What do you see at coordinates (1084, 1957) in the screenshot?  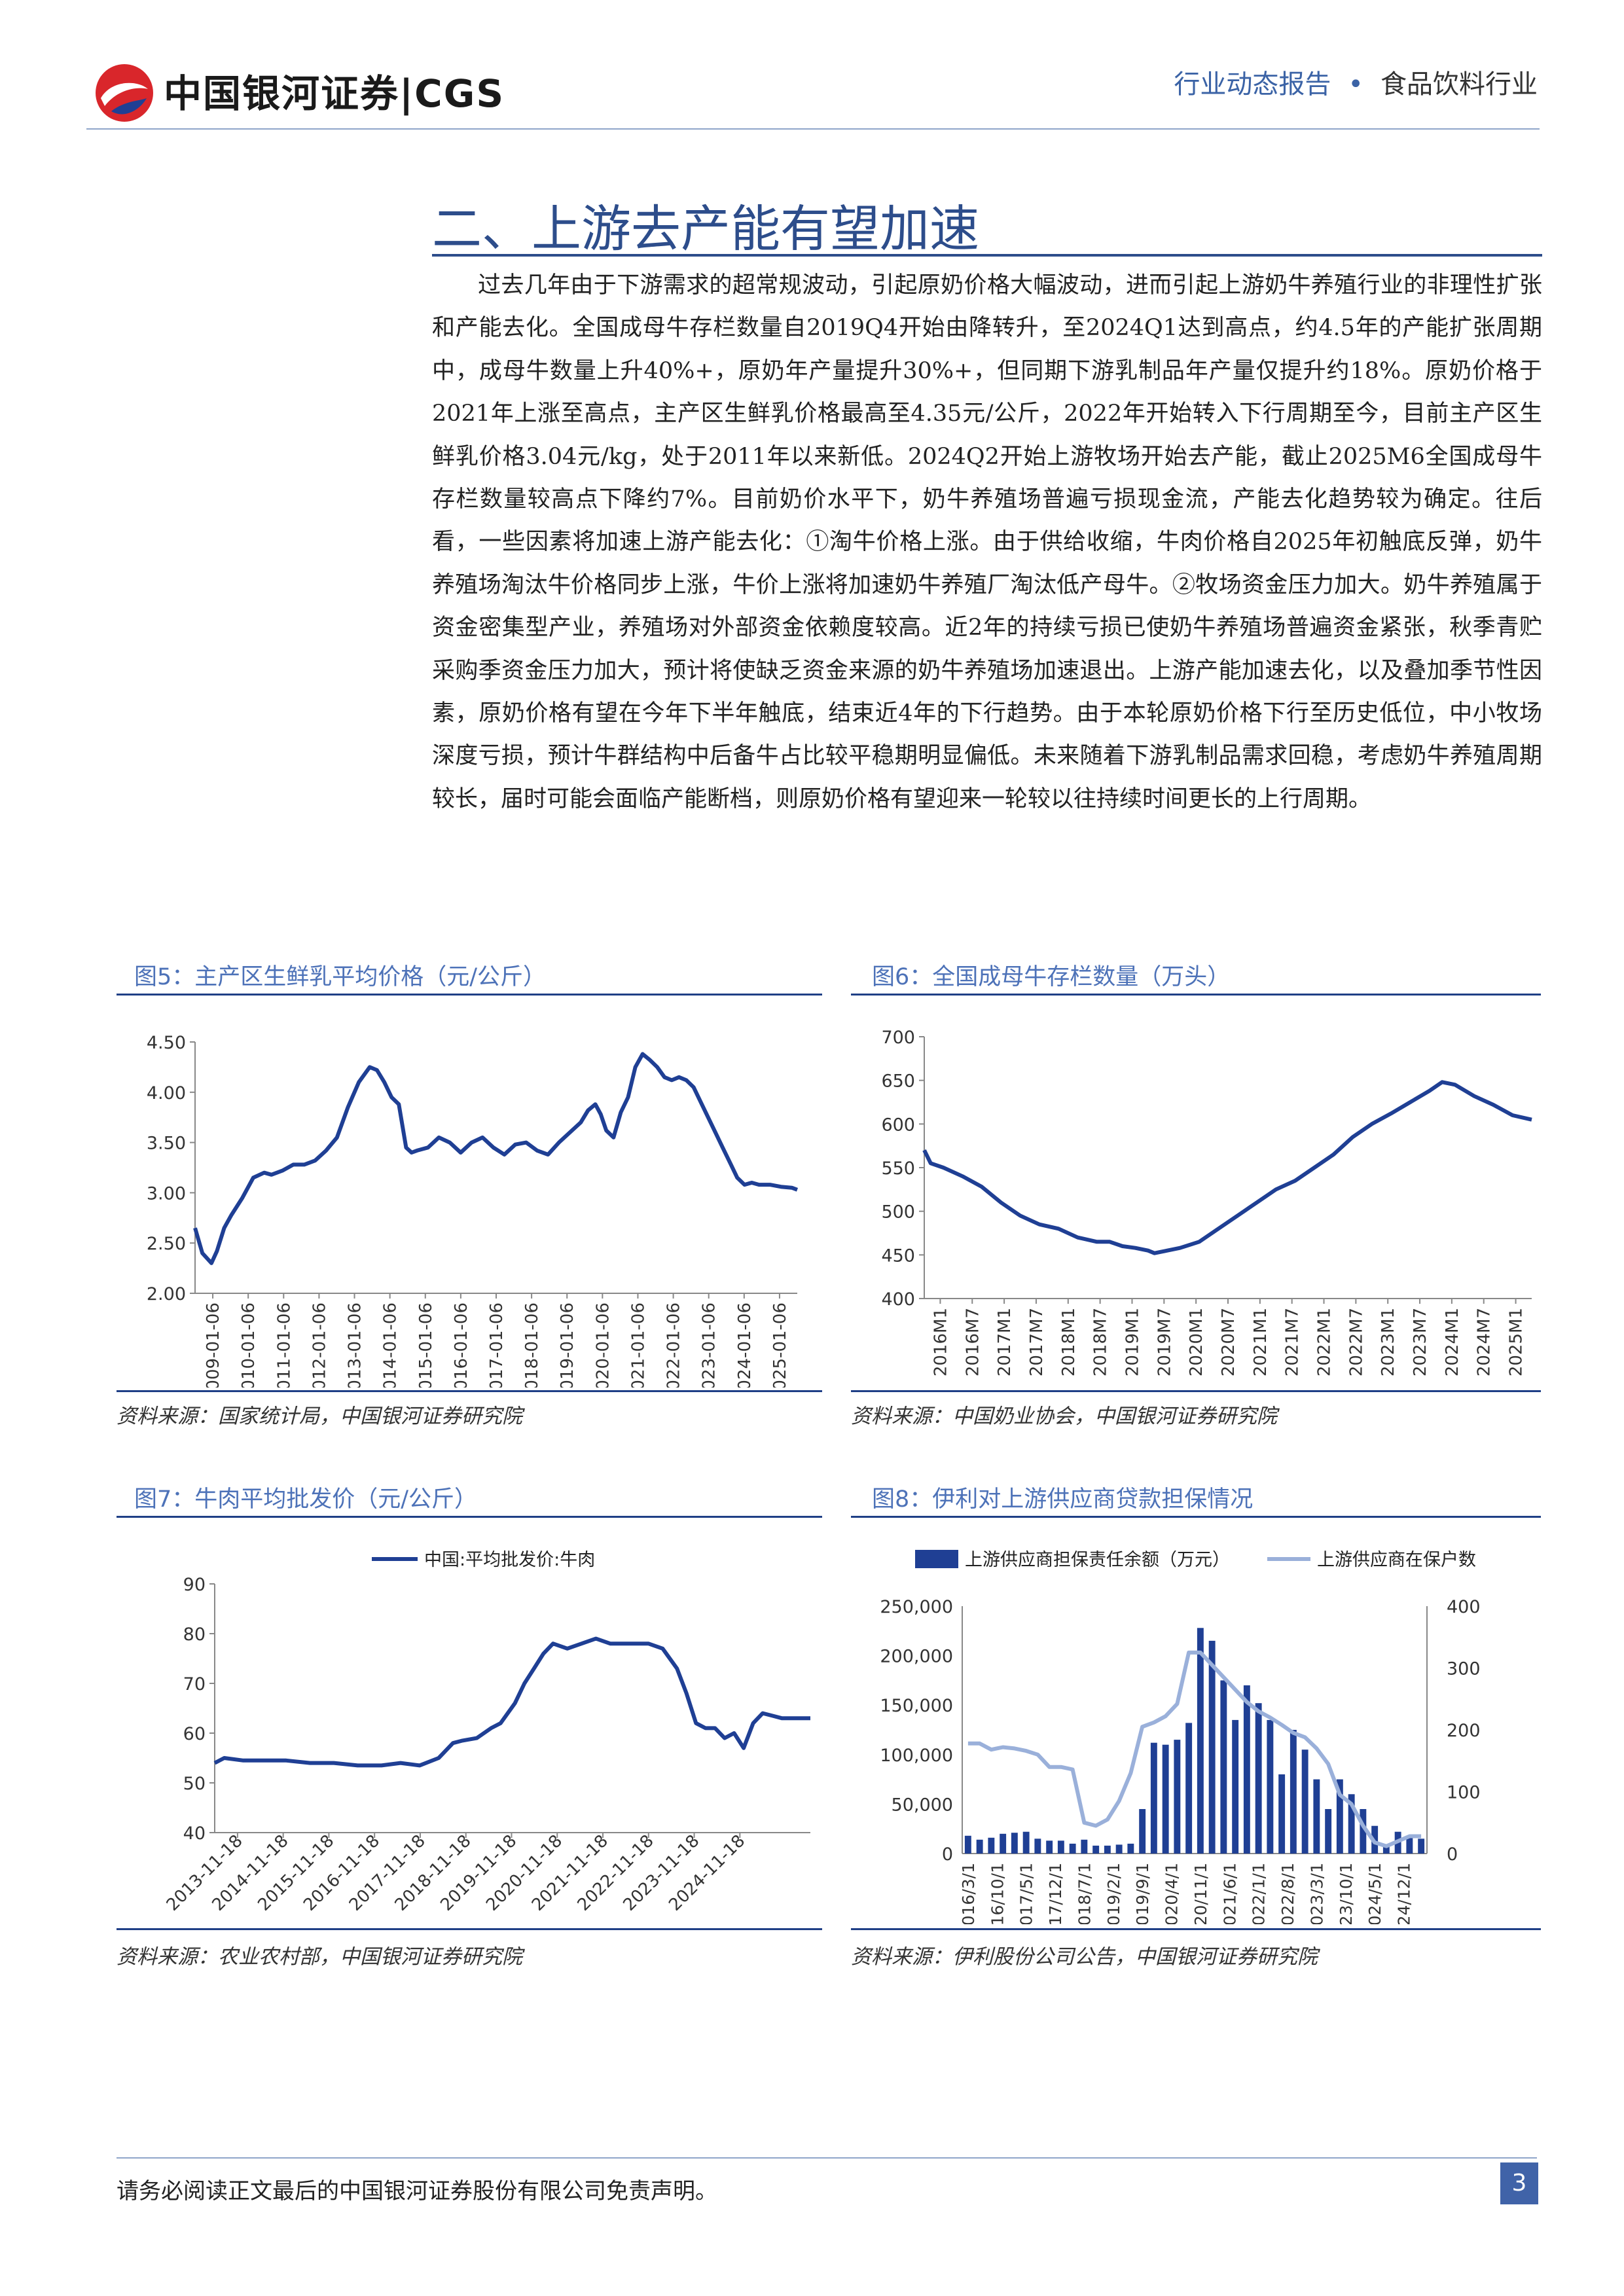 I see `fig8-source: 资料来源：伊利股份公司公告，中国银河证券研究院` at bounding box center [1084, 1957].